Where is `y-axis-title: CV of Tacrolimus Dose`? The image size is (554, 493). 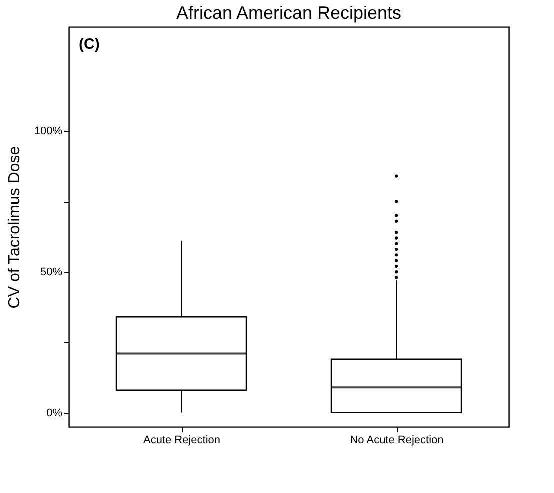 y-axis-title: CV of Tacrolimus Dose is located at coordinates (15, 227).